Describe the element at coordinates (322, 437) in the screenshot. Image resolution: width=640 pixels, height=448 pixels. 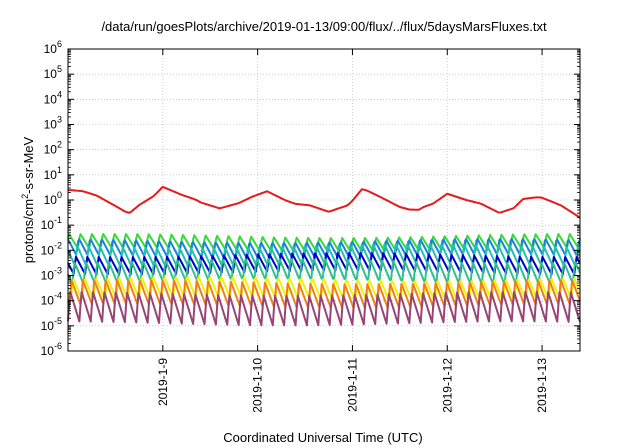
I see `x-axis-label: Coordinated Universal Time (UTC)` at that location.